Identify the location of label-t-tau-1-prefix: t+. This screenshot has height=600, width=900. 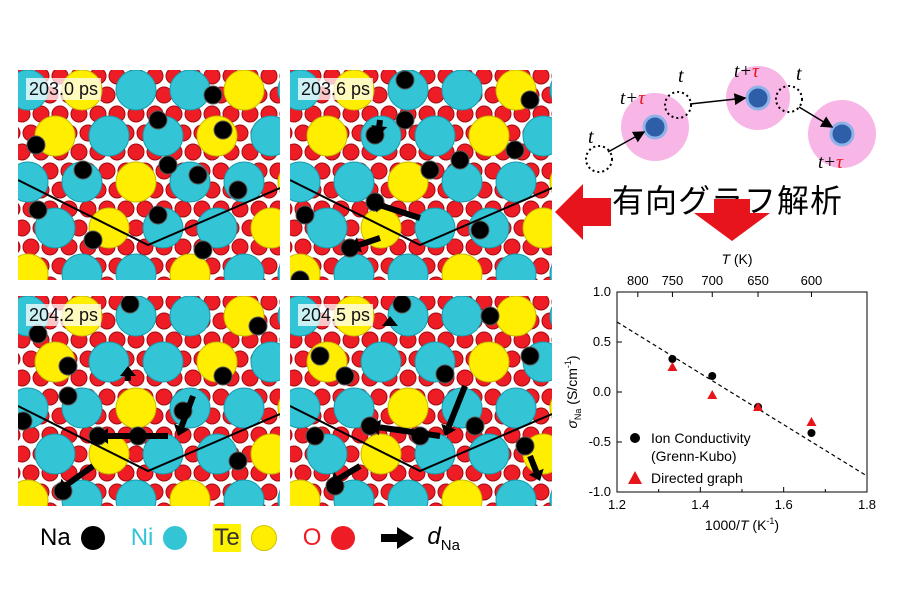
(629, 98).